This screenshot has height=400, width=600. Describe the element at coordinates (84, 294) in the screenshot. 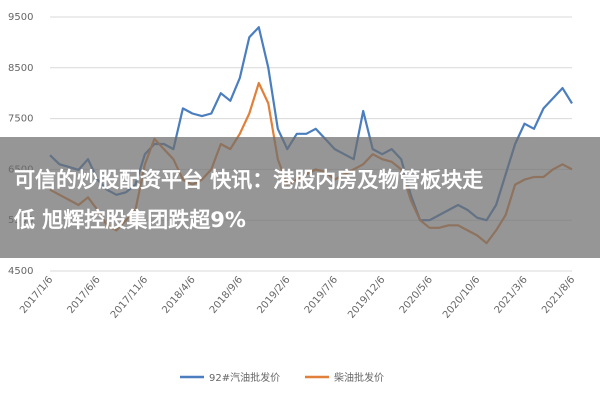

I see `x-tick-label: 2017/6/6` at that location.